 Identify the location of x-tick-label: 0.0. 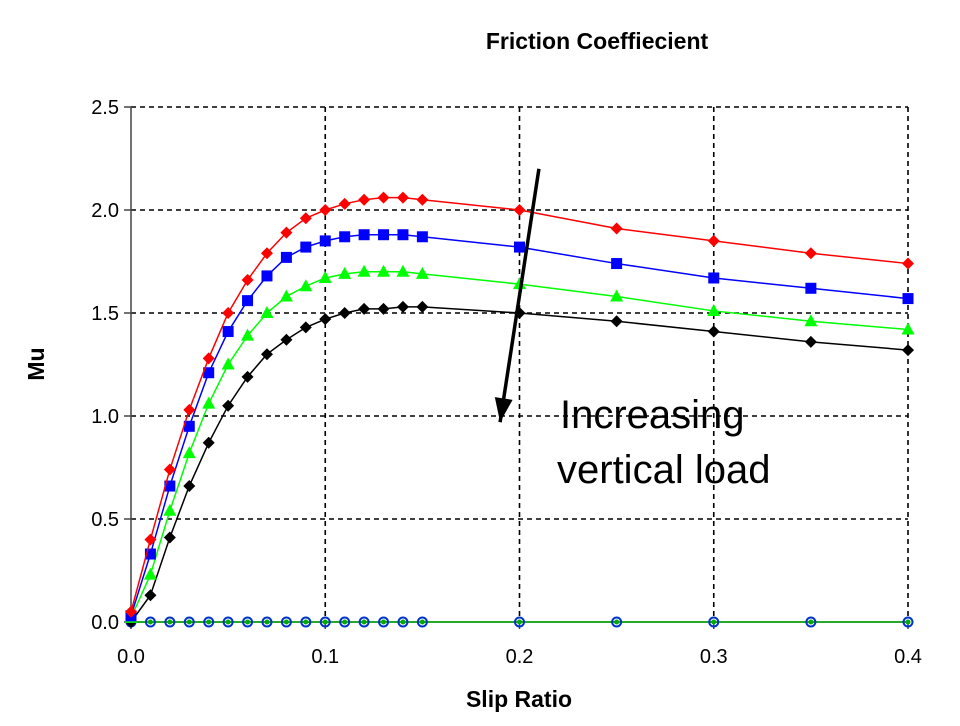
(131, 657).